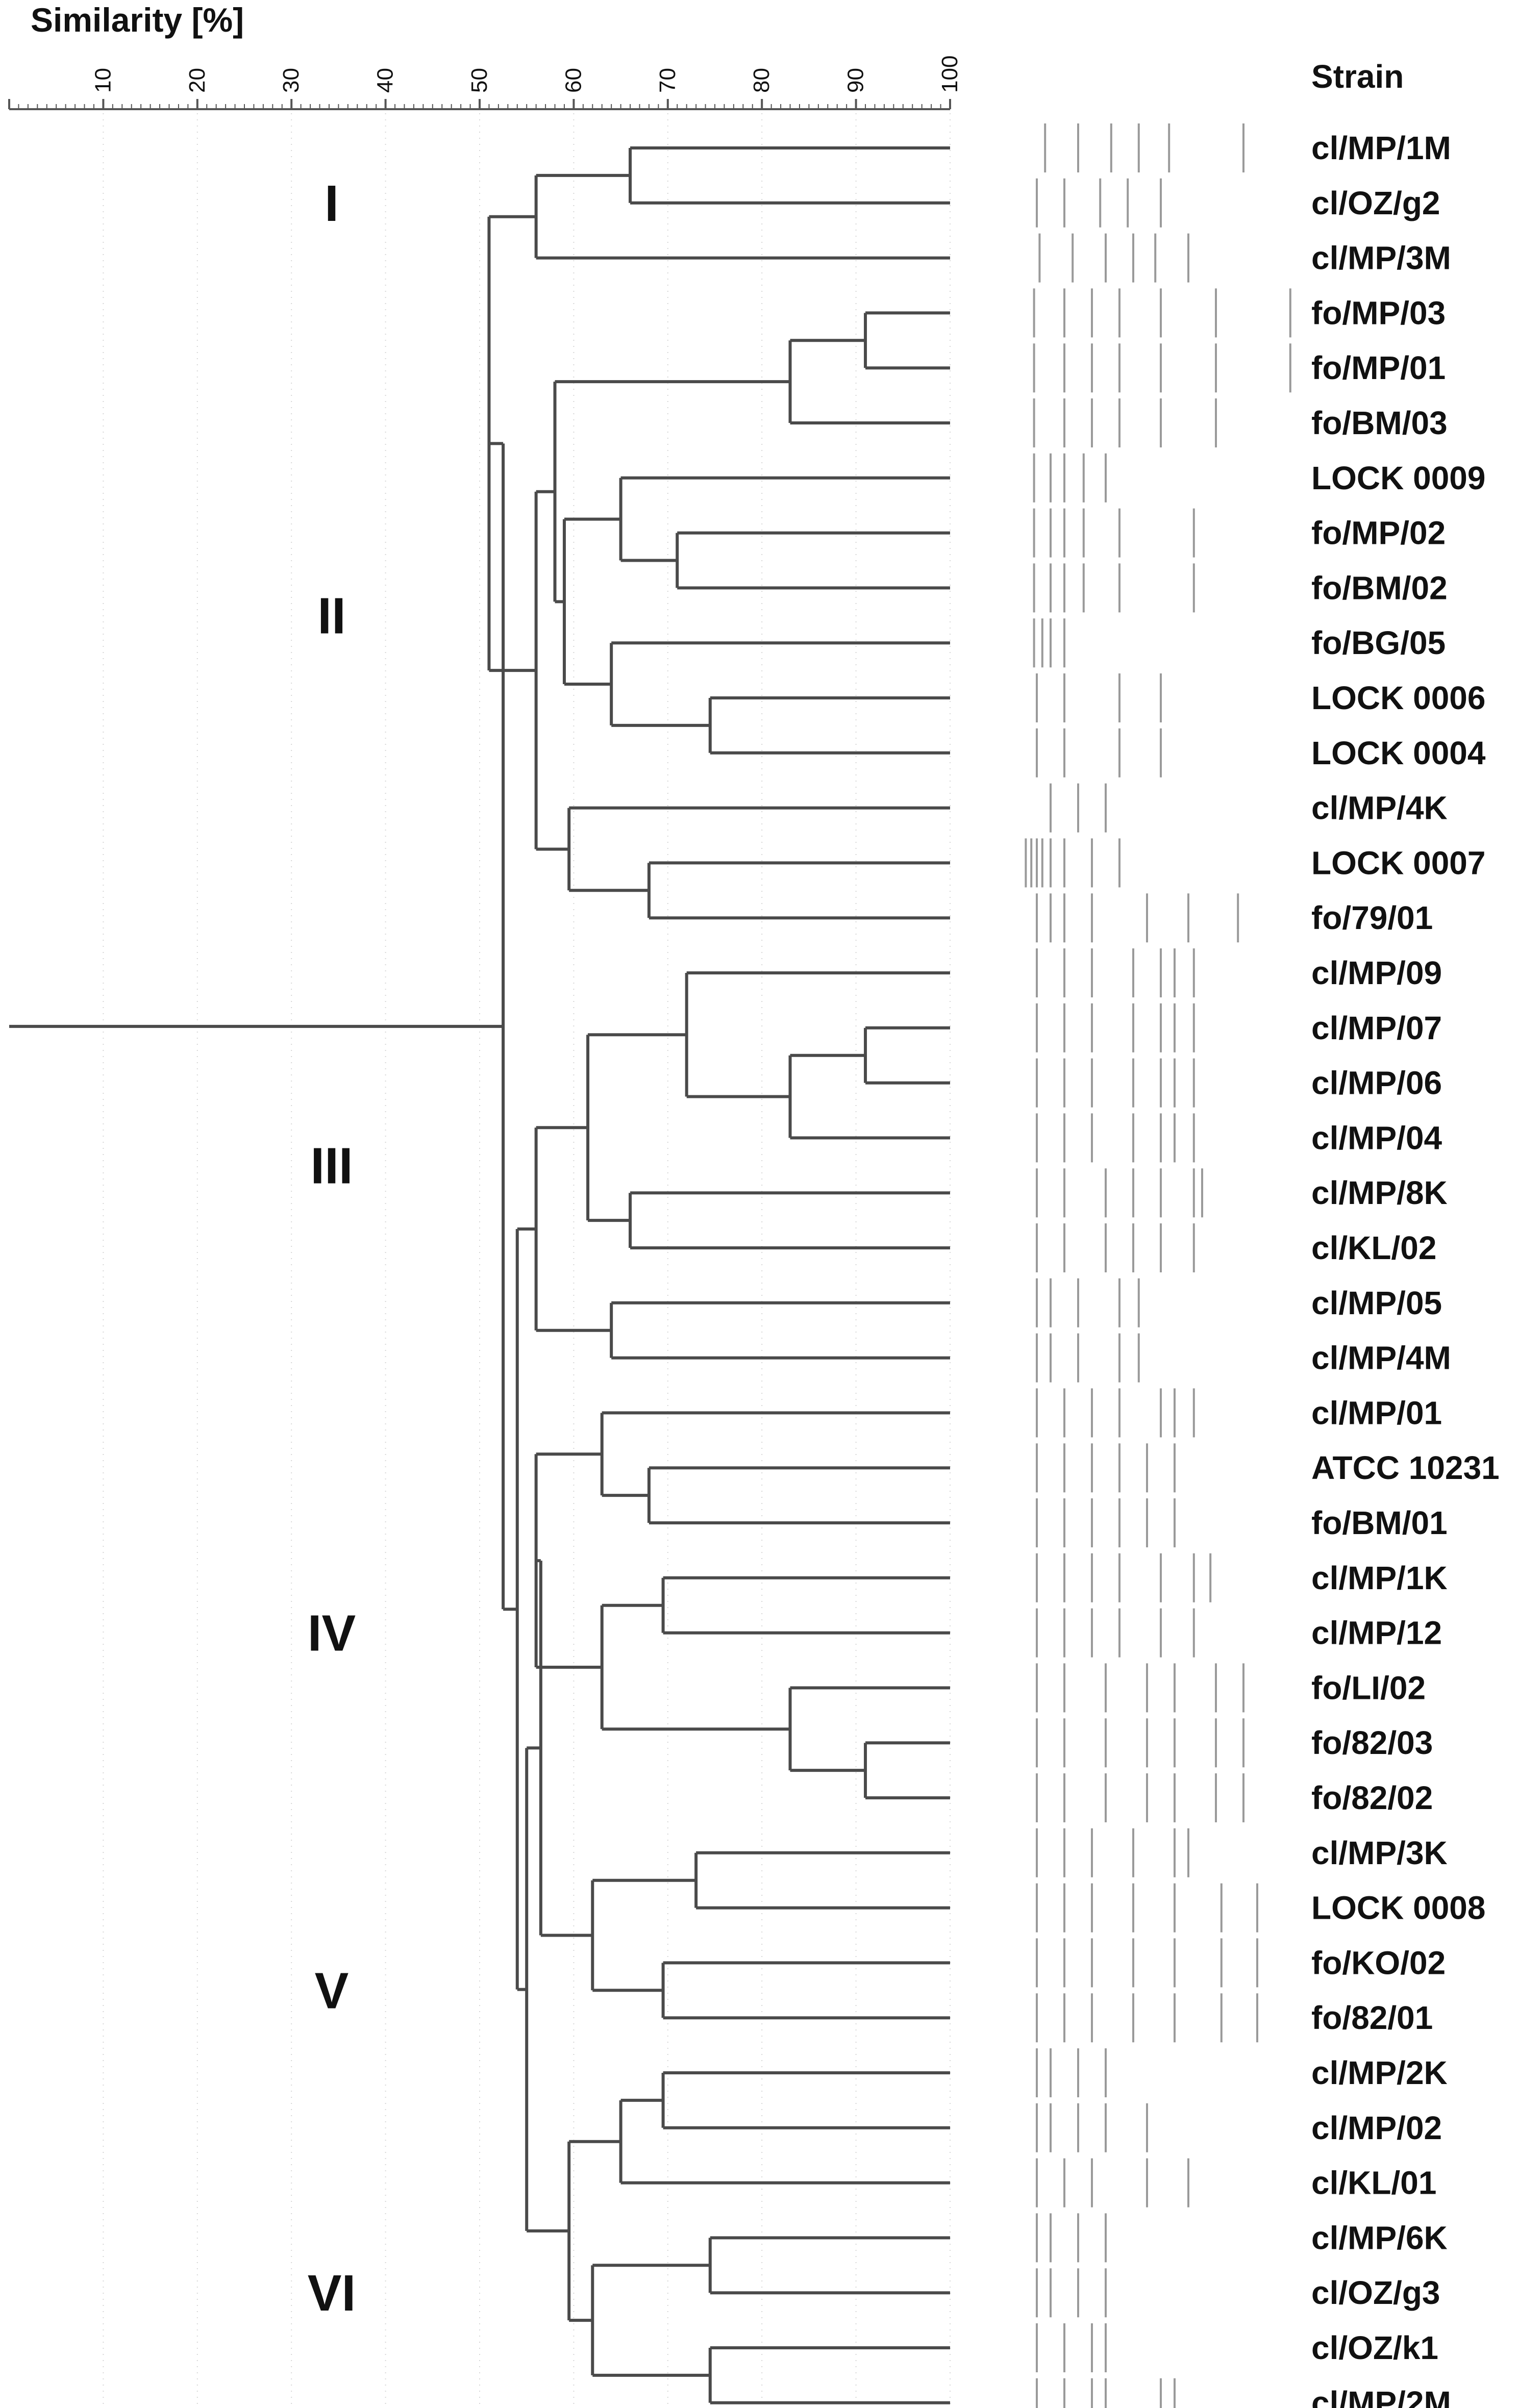  What do you see at coordinates (1372, 1742) in the screenshot?
I see `strain-label: fo/82/03` at bounding box center [1372, 1742].